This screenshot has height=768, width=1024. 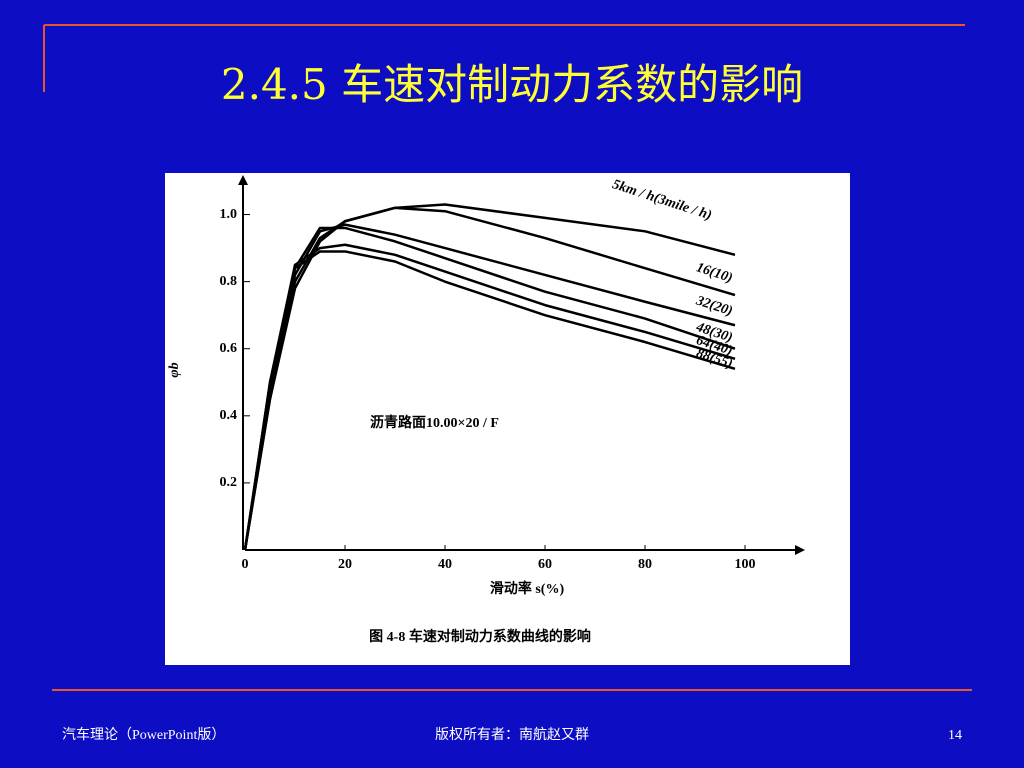 What do you see at coordinates (229, 214) in the screenshot?
I see `y-tick-label: 1.0` at bounding box center [229, 214].